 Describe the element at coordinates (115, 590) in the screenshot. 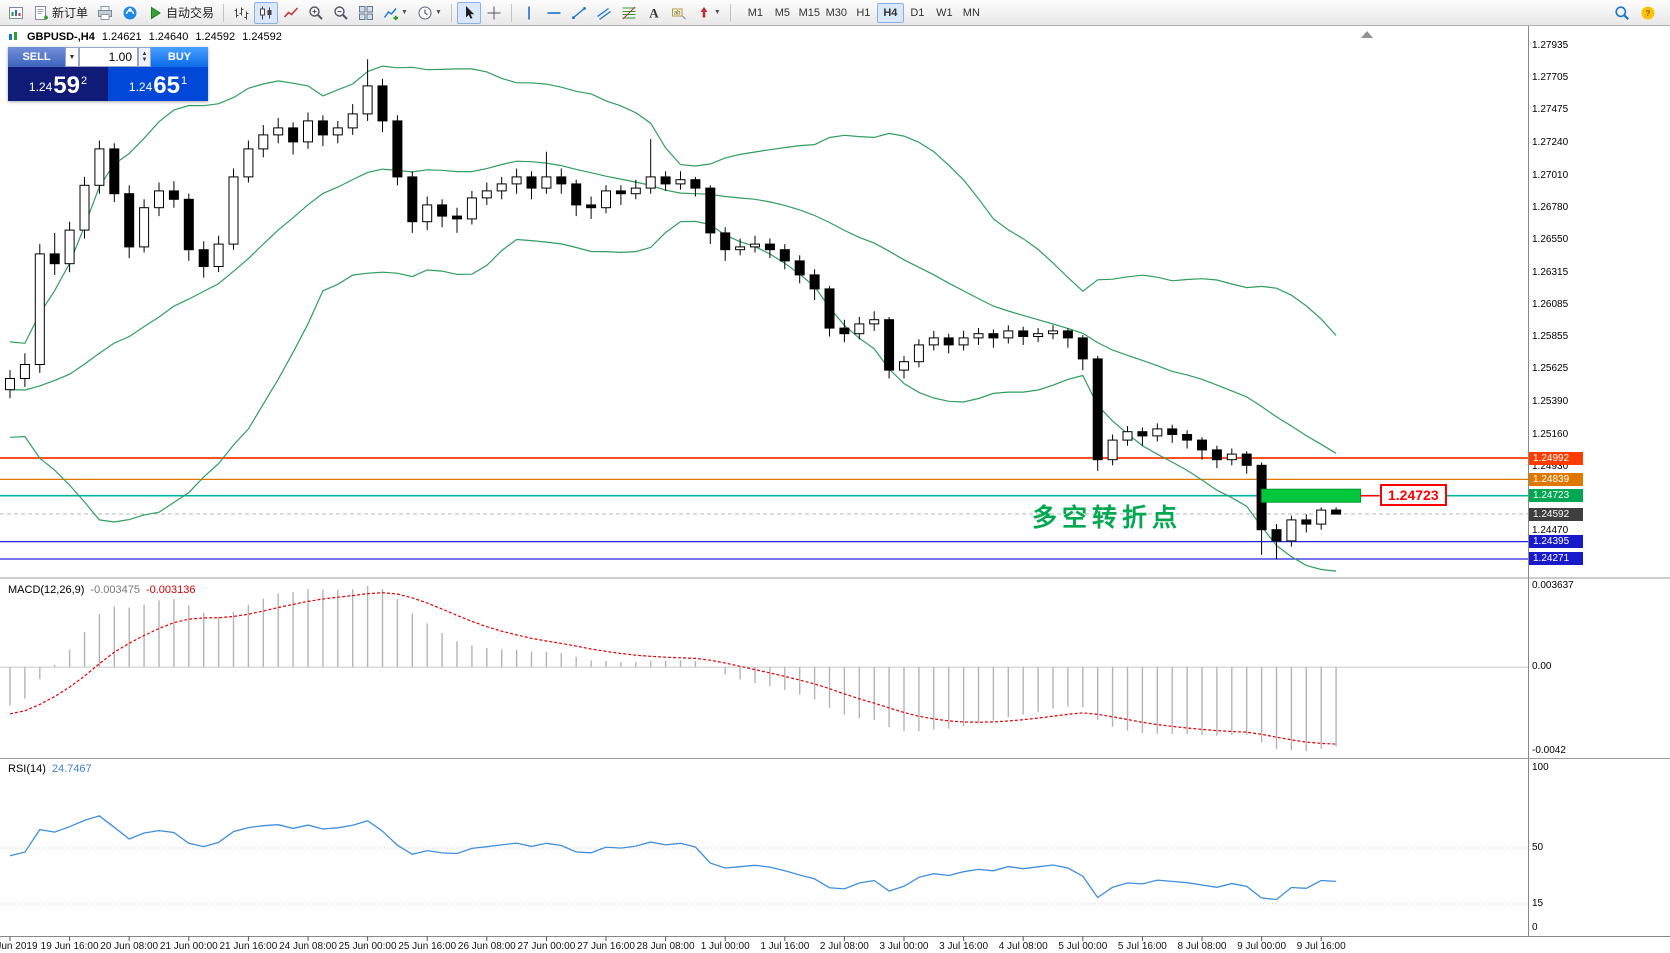

I see `macd-main-value: -0.003475` at that location.